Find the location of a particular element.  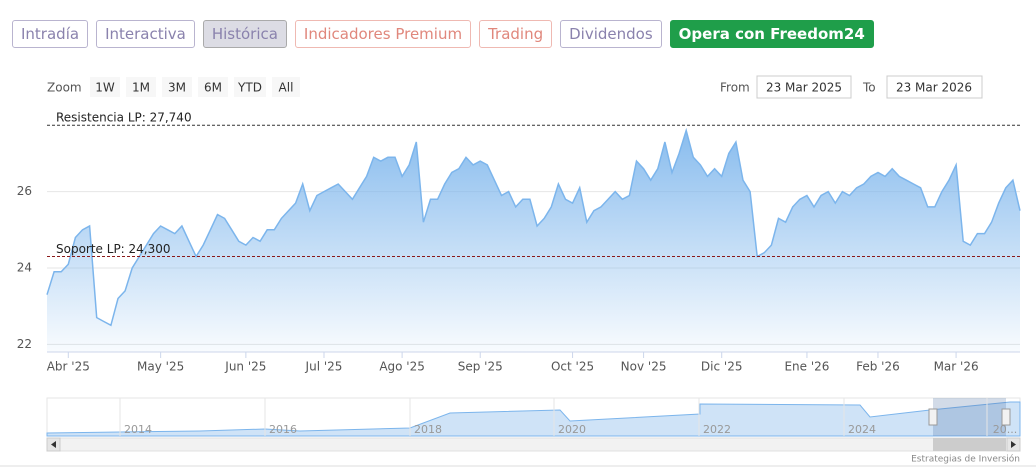

zoom-label: Zoom is located at coordinates (64, 88).